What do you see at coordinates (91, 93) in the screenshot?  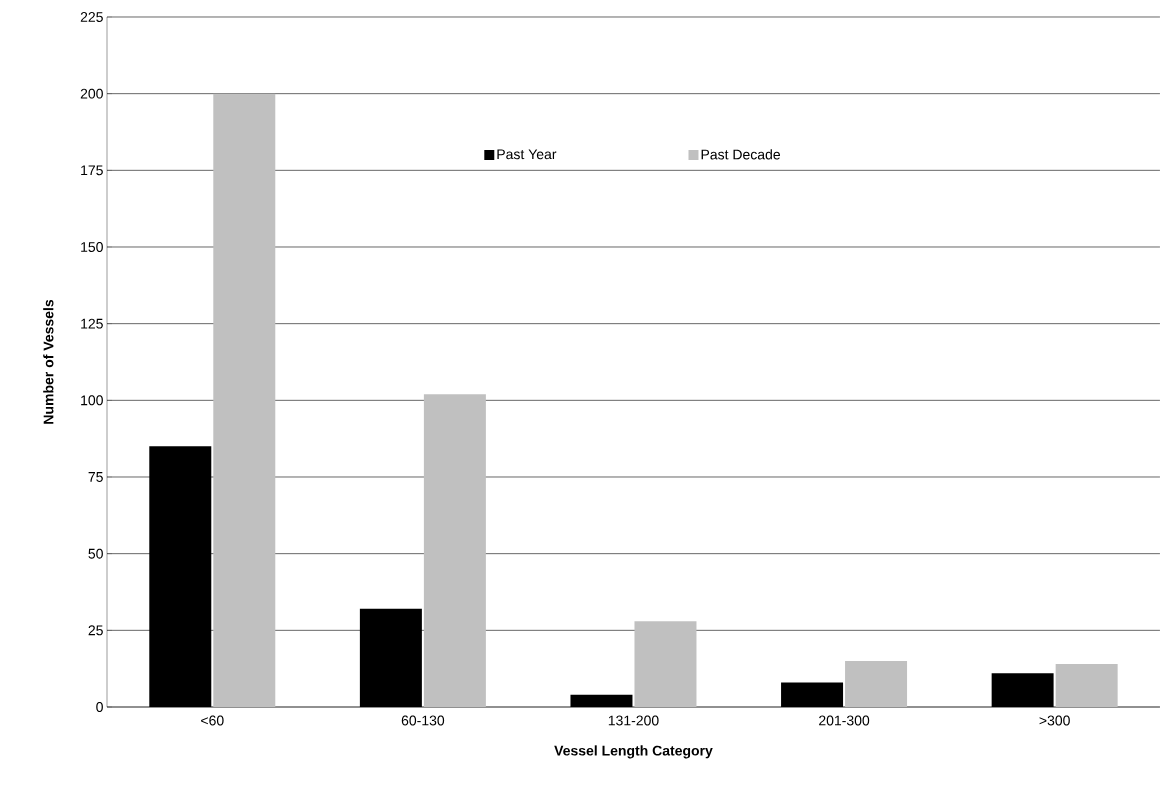 I see `y-tick-label: 200` at bounding box center [91, 93].